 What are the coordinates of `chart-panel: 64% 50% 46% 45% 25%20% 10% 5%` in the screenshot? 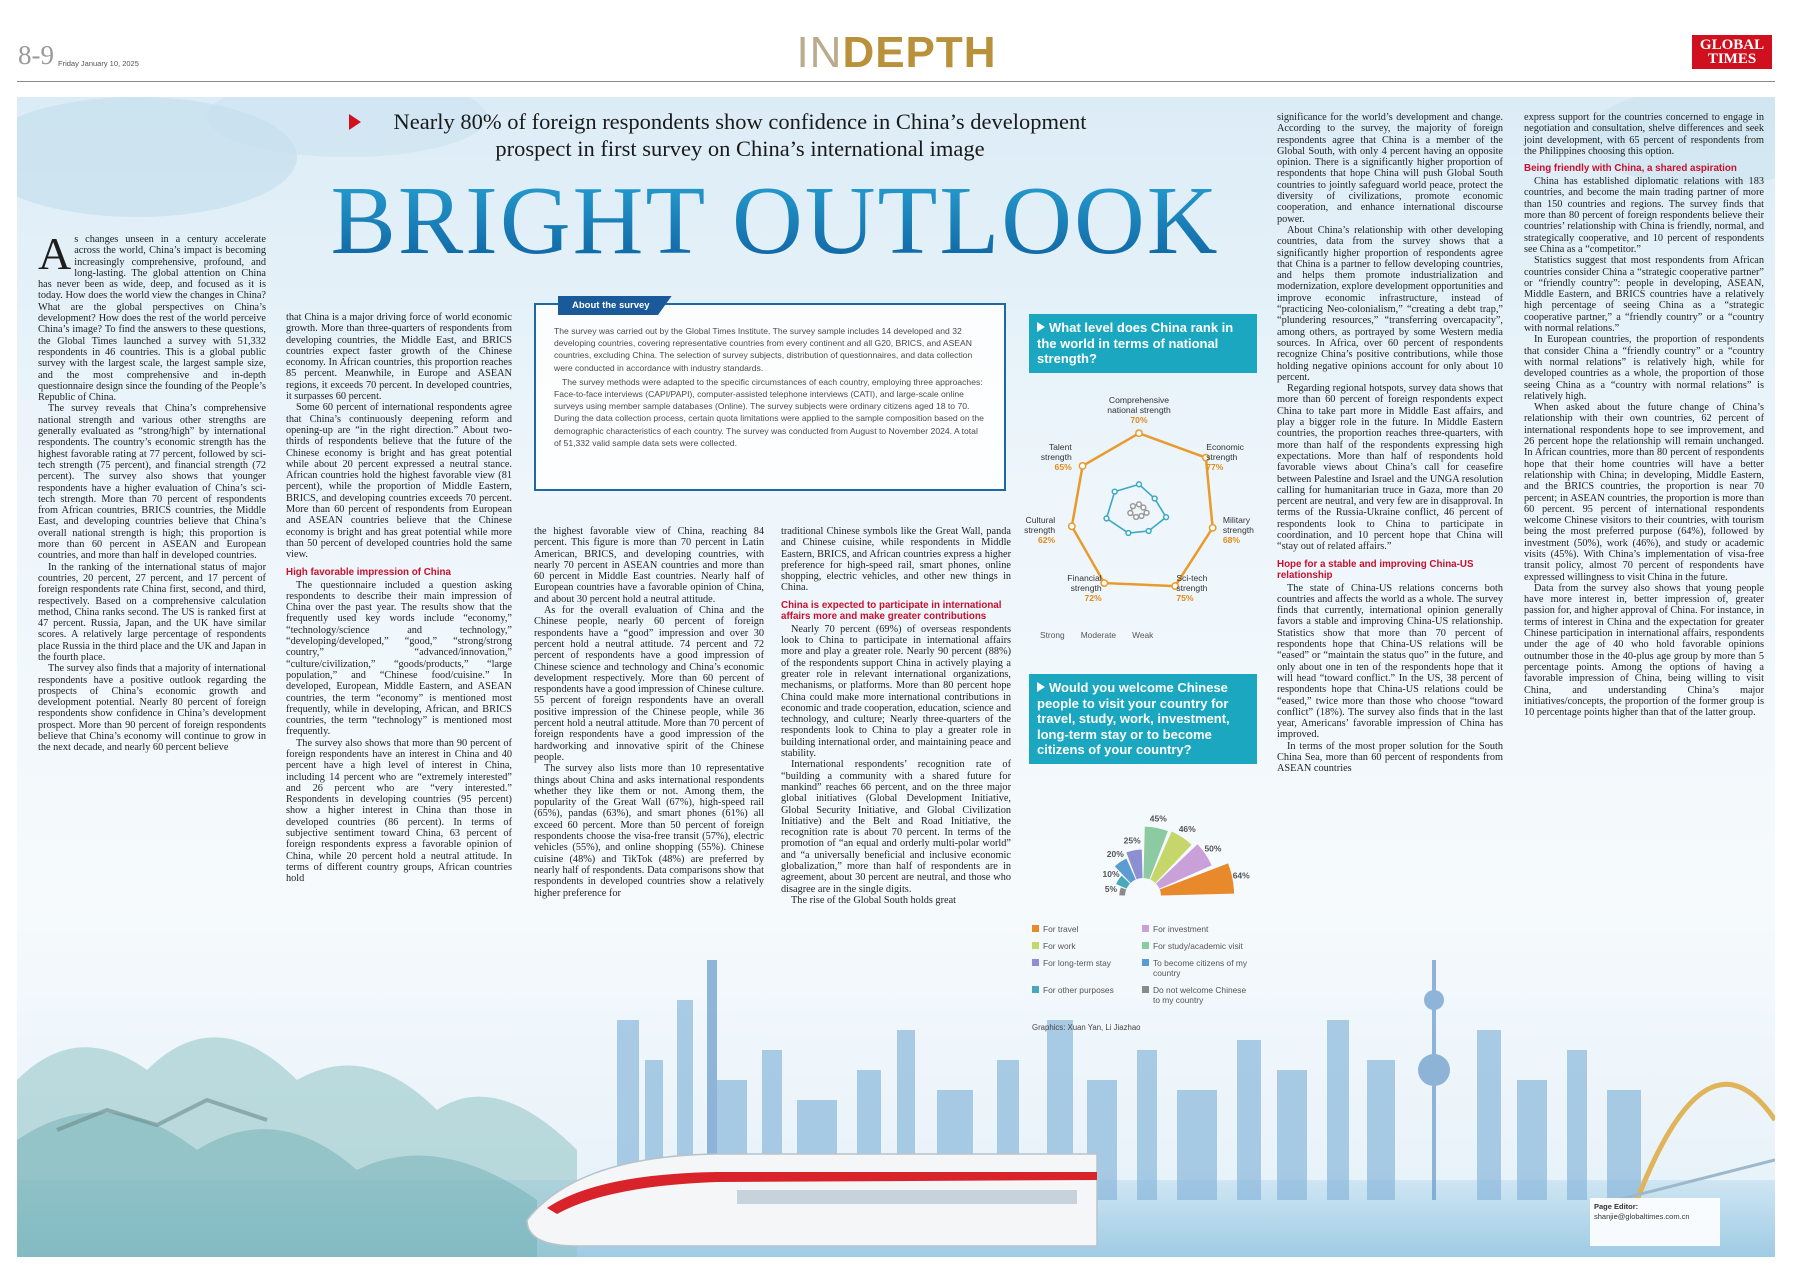 It's located at (1158, 662).